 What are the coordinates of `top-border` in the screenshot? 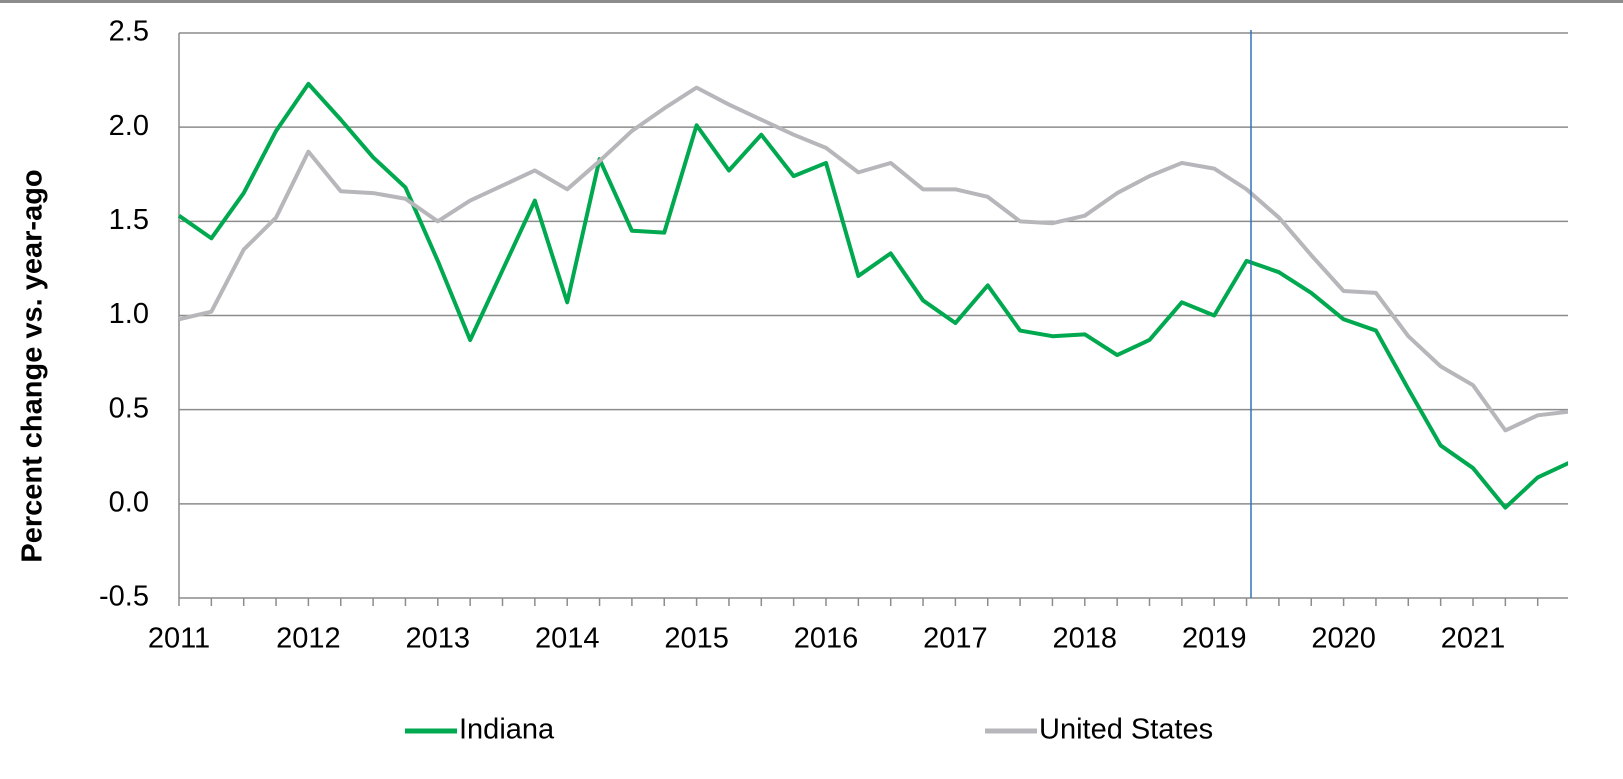 It's located at (811, 1).